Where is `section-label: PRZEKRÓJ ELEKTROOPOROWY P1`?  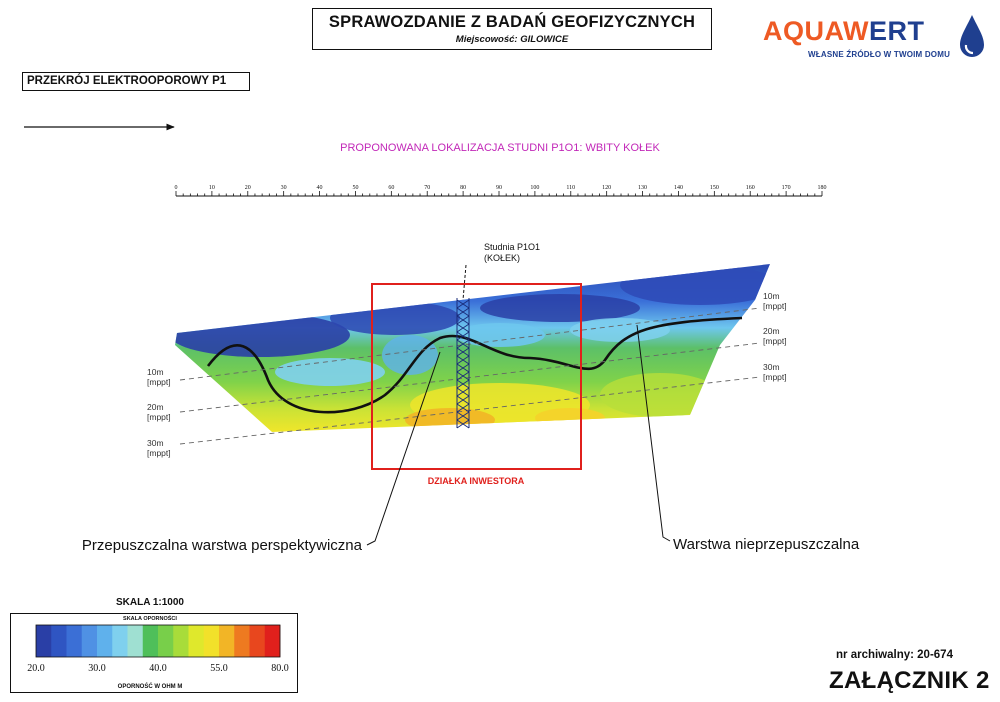 section-label: PRZEKRÓJ ELEKTROOPOROWY P1 is located at coordinates (136, 81).